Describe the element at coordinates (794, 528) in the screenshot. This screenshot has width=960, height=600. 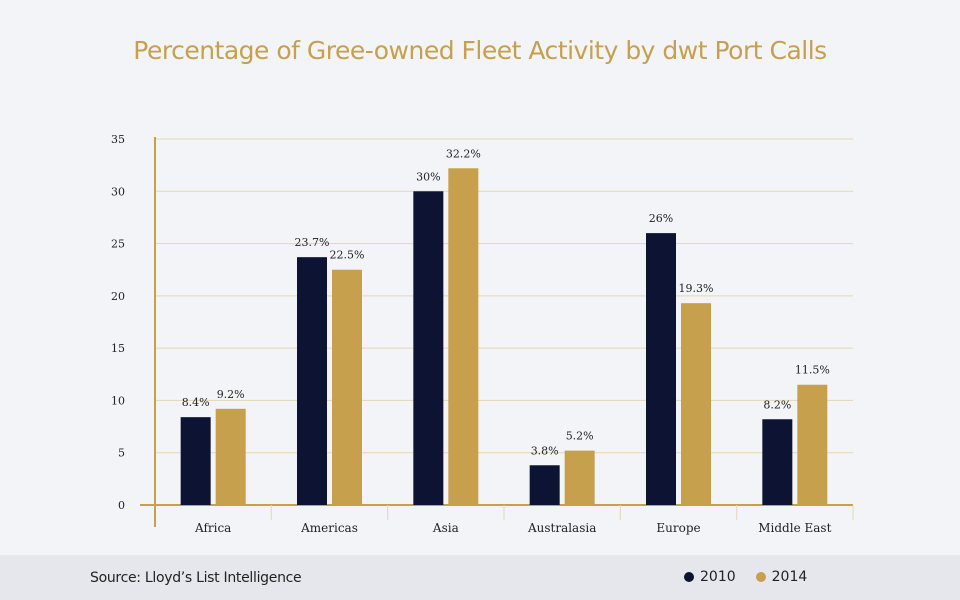
I see `category-label: Middle East` at that location.